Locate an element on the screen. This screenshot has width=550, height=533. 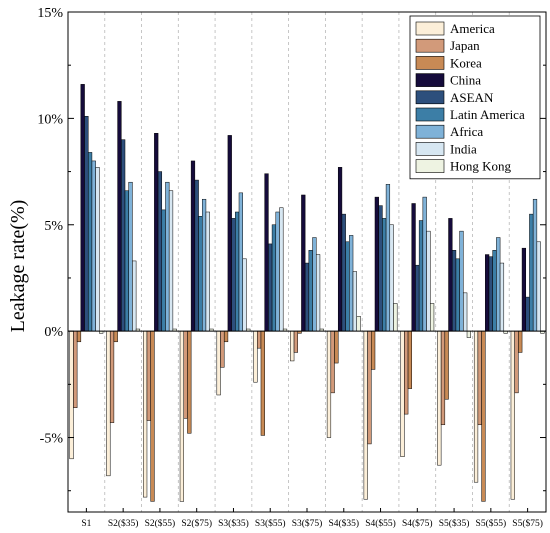
x-tick-label: S4($55) is located at coordinates (380, 523).